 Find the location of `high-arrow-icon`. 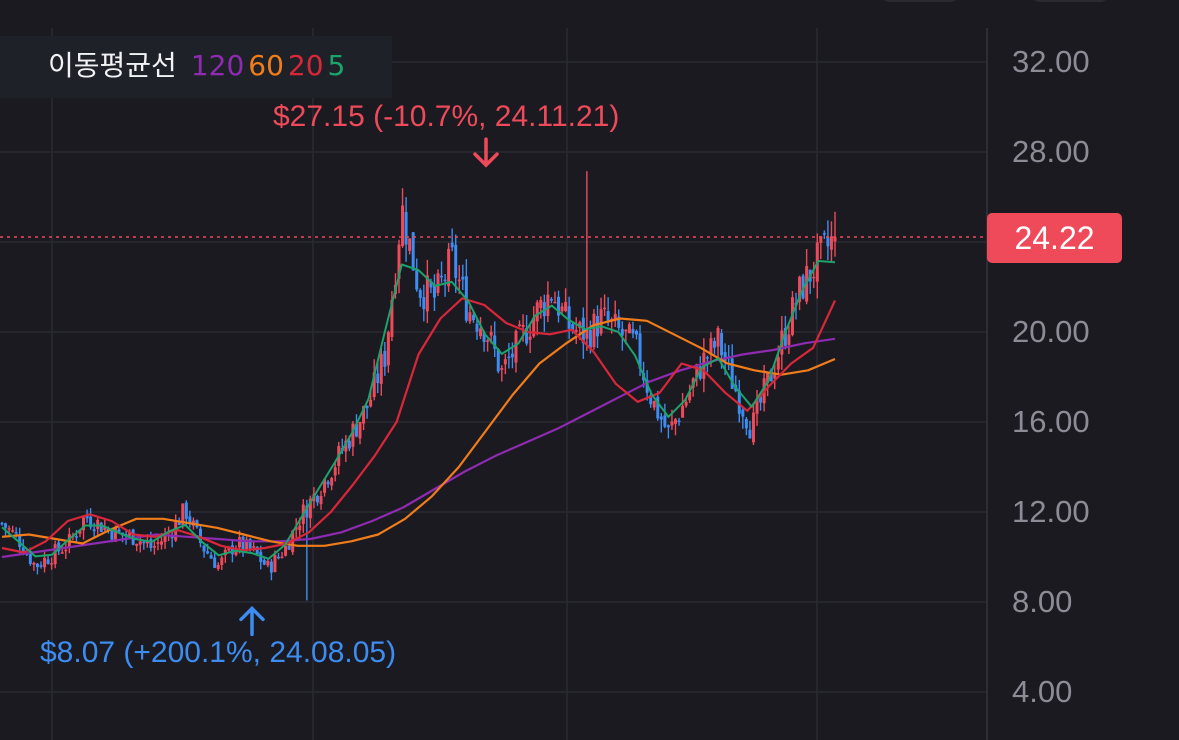

high-arrow-icon is located at coordinates (486, 152).